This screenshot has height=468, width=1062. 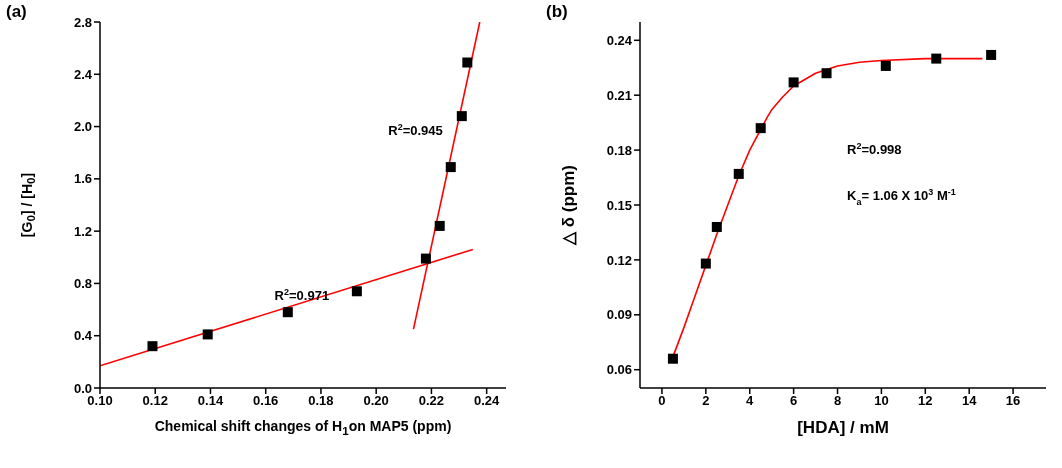 What do you see at coordinates (266, 401) in the screenshot?
I see `x-tick-label: 0.16` at bounding box center [266, 401].